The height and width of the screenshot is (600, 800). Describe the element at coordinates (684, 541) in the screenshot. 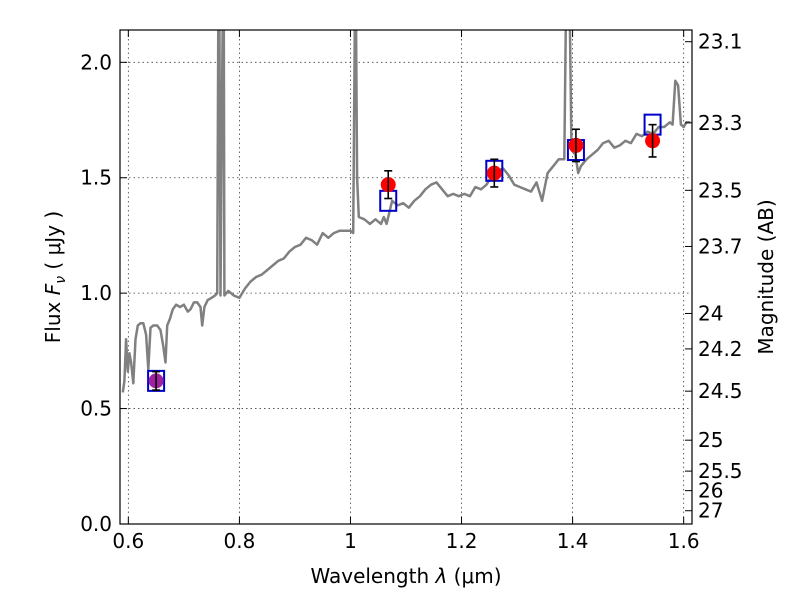

I see `x-tick-label: 1.6` at that location.